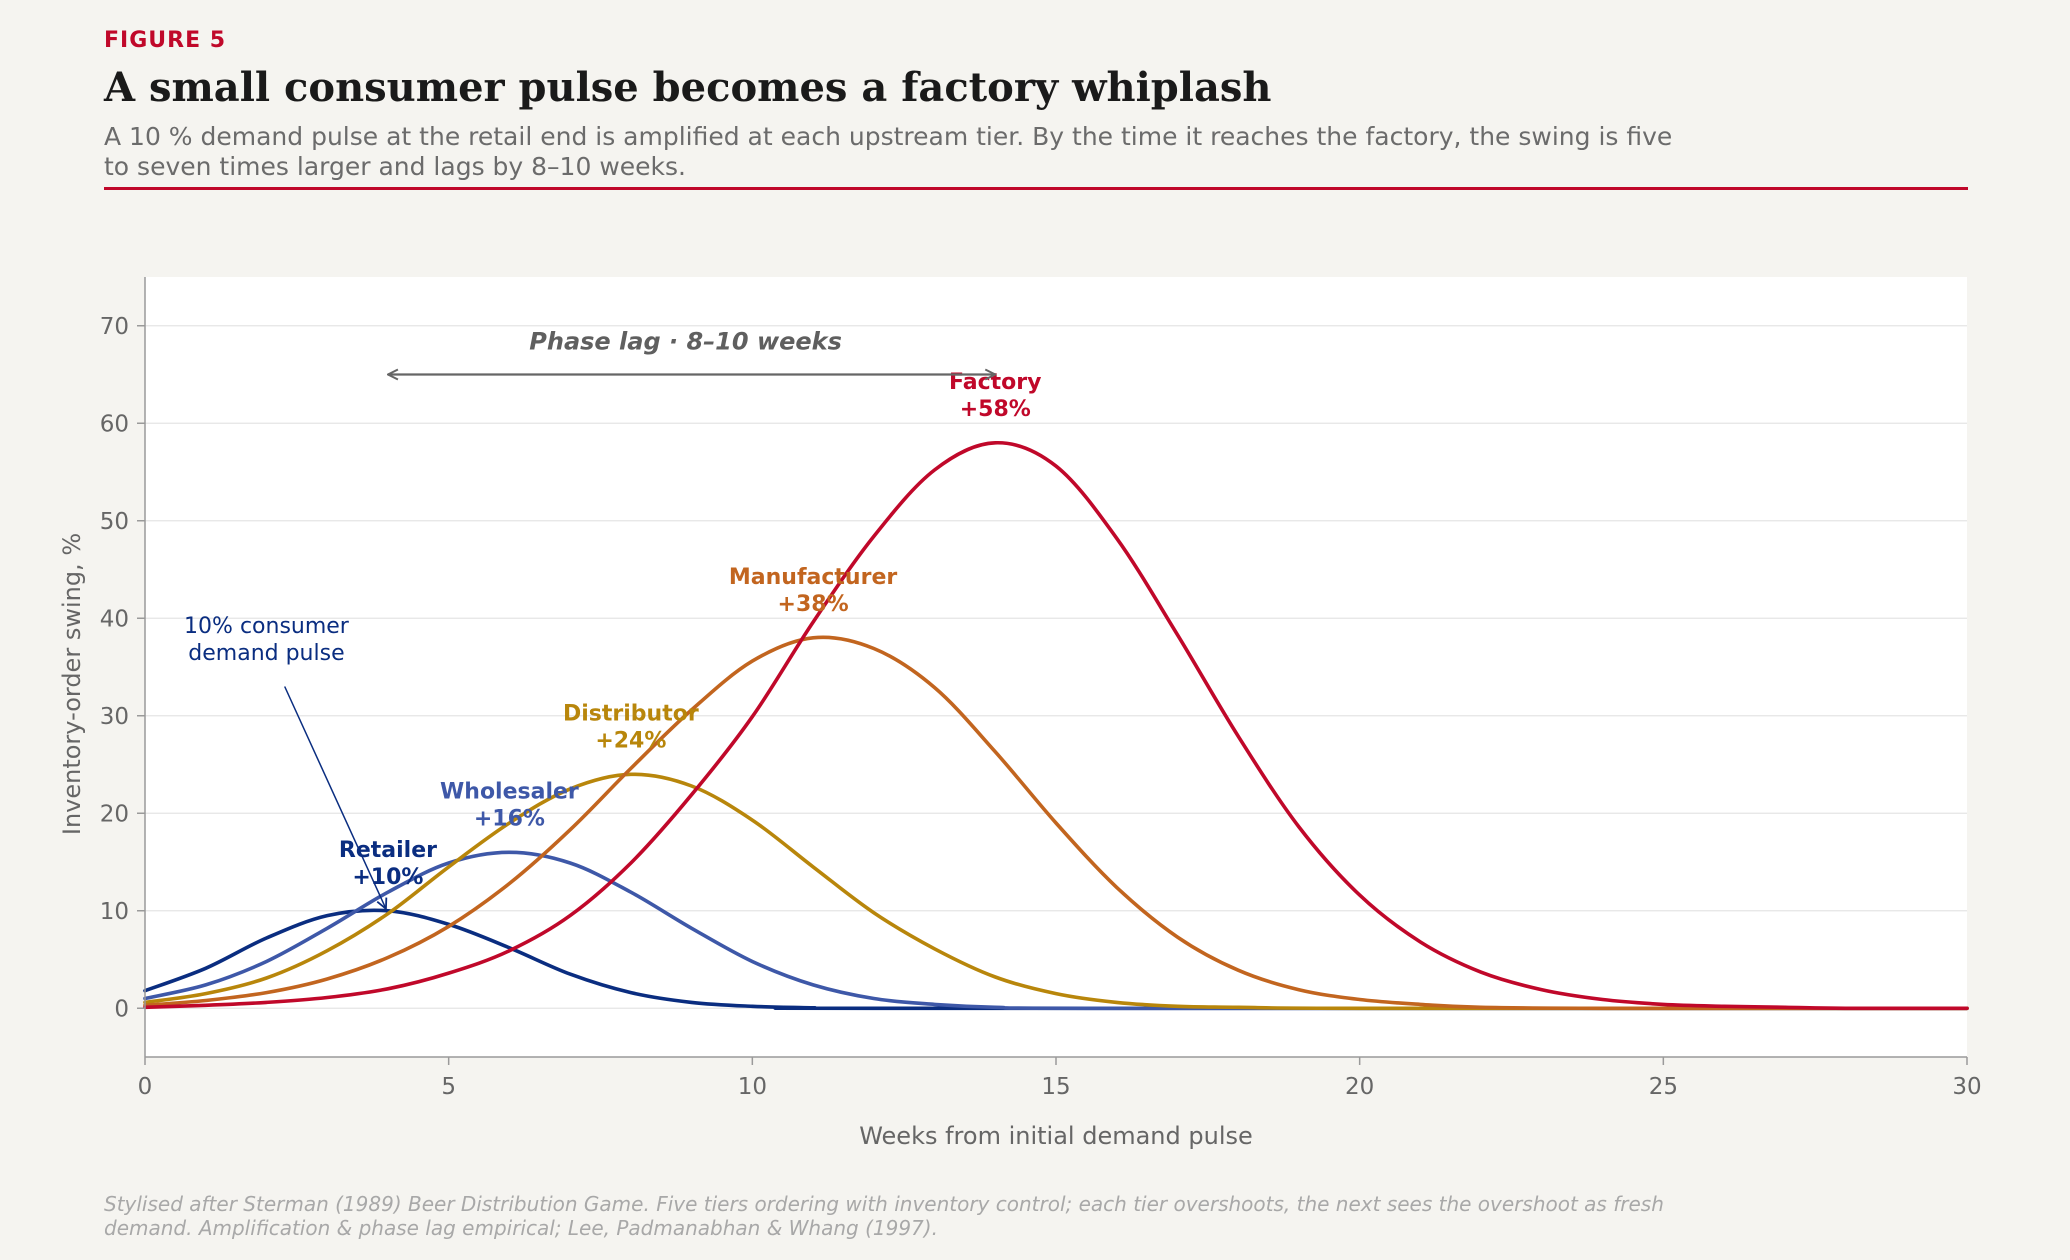 This screenshot has height=1260, width=2070. I want to click on series-name-label-retailer: Retailer, so click(388, 850).